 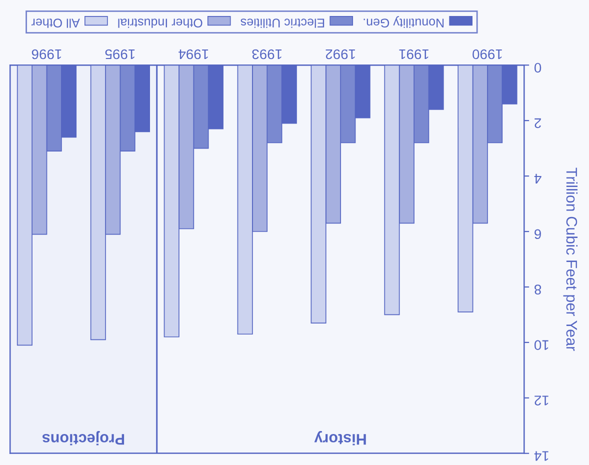 What do you see at coordinates (120, 54) in the screenshot?
I see `x-tick-label: 1995` at bounding box center [120, 54].